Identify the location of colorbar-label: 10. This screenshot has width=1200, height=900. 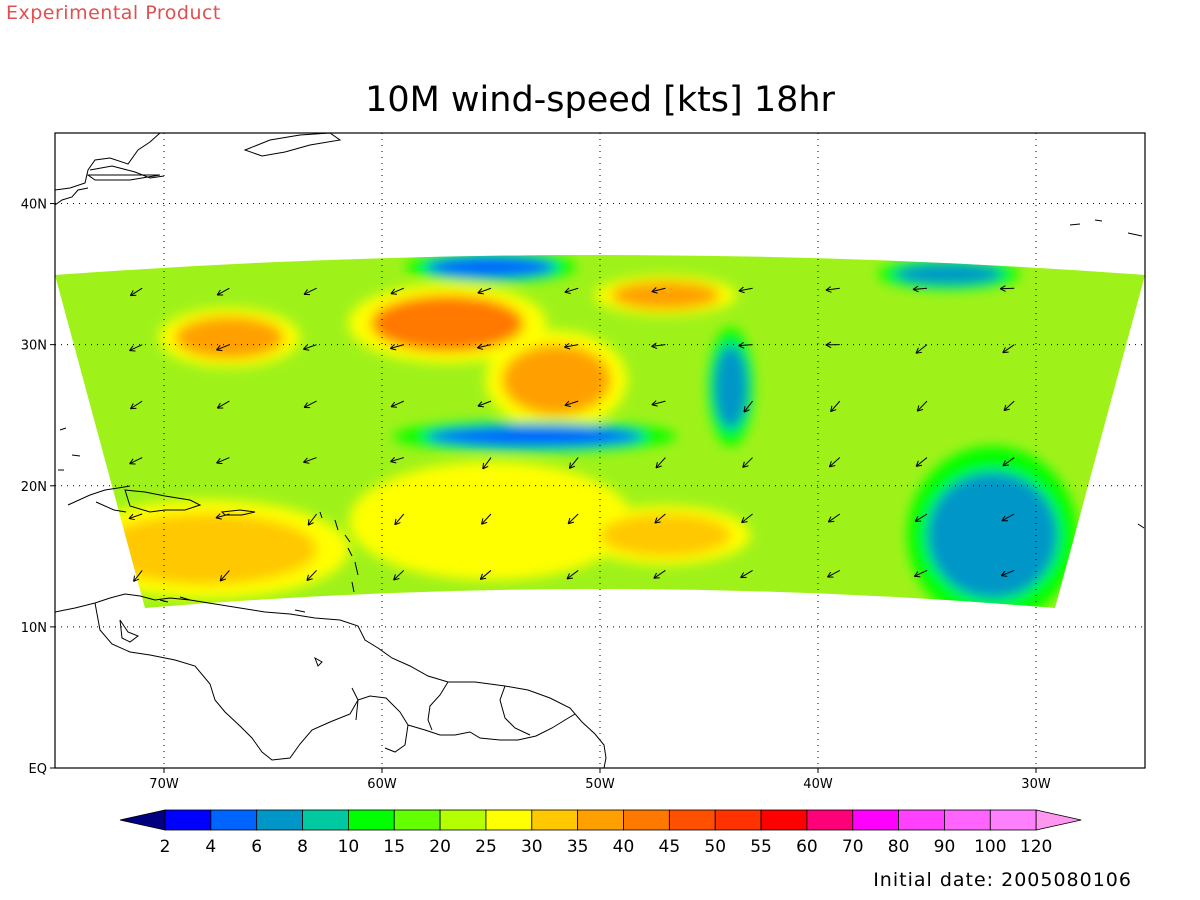
(349, 847).